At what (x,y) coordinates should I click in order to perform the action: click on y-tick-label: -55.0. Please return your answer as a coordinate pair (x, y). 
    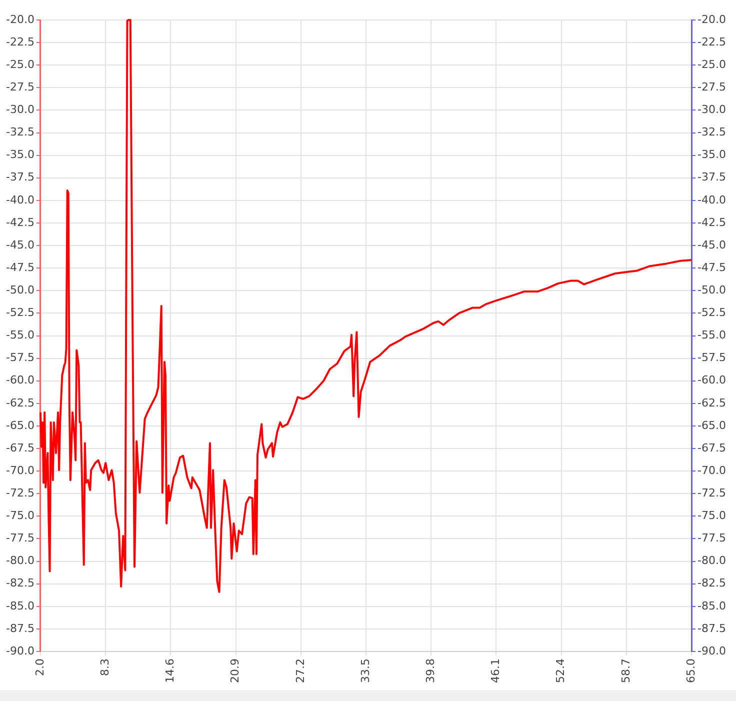
    Looking at the image, I should click on (20, 335).